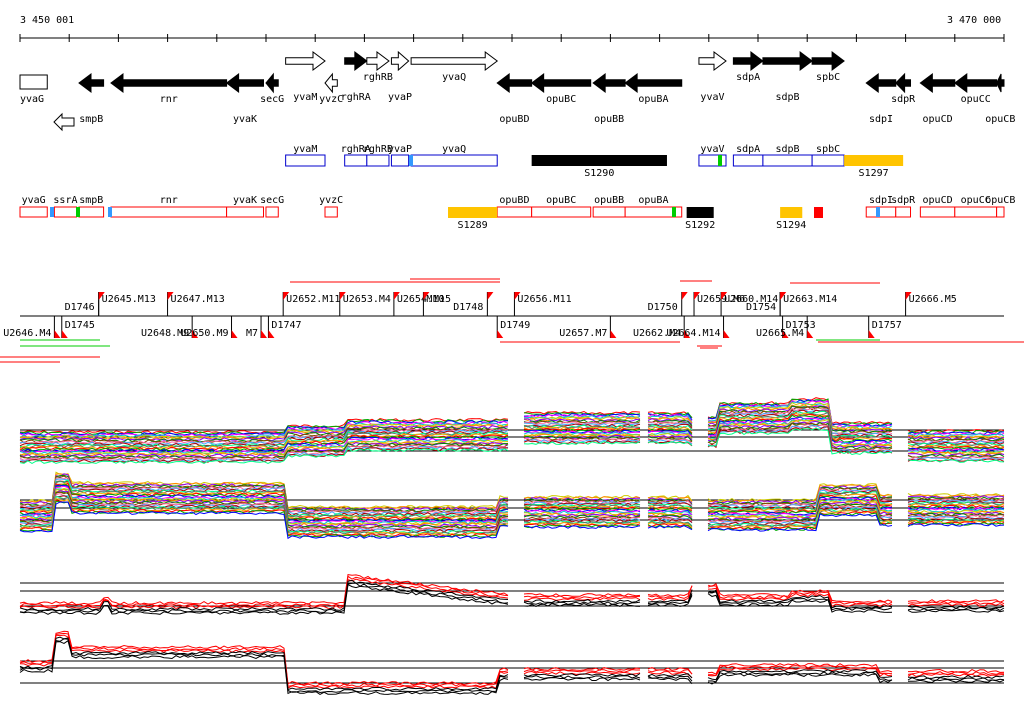  What do you see at coordinates (653, 83) in the screenshot?
I see `gene-arrow-opuBA` at bounding box center [653, 83].